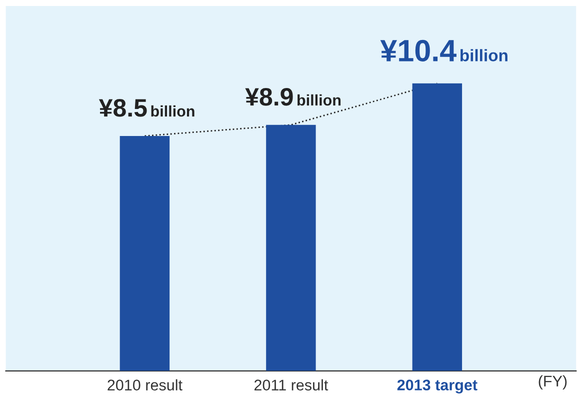  I want to click on x-axis-title: (FY), so click(552, 382).